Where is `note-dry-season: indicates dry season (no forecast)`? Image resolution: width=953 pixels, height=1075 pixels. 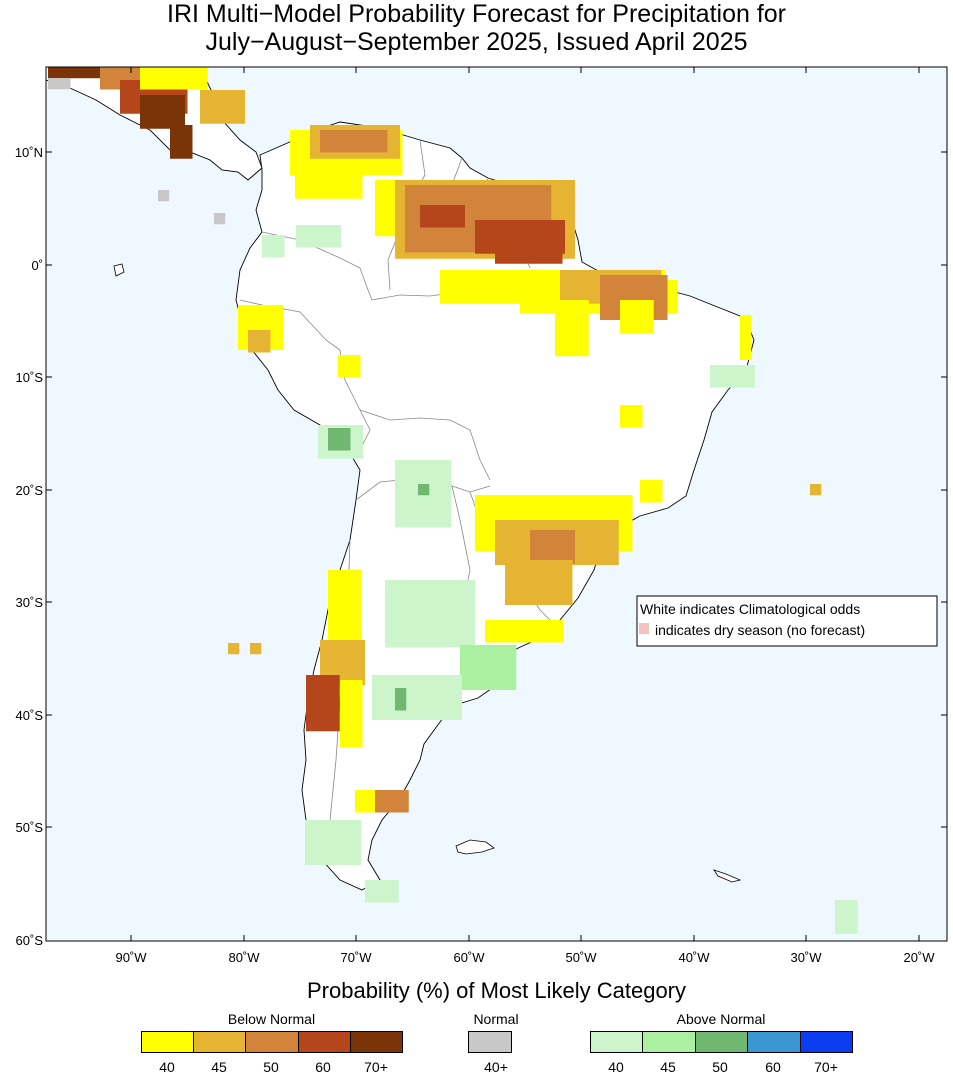 note-dry-season: indicates dry season (no forecast) is located at coordinates (760, 630).